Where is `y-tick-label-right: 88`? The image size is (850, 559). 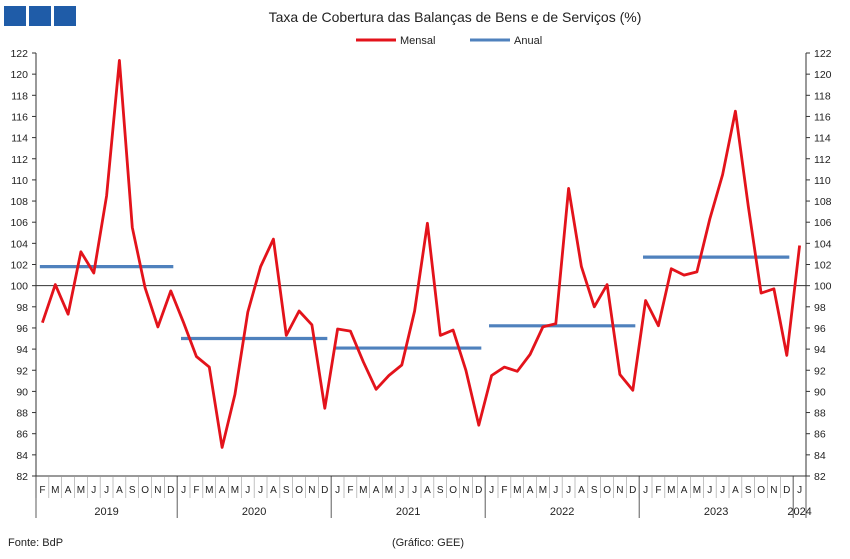
y-tick-label-right: 88 is located at coordinates (820, 414).